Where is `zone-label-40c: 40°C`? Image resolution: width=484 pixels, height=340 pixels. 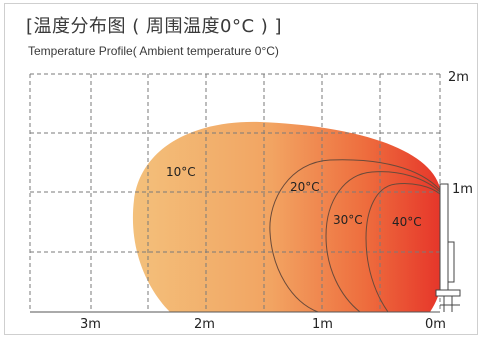 zone-label-40c: 40°C is located at coordinates (407, 222).